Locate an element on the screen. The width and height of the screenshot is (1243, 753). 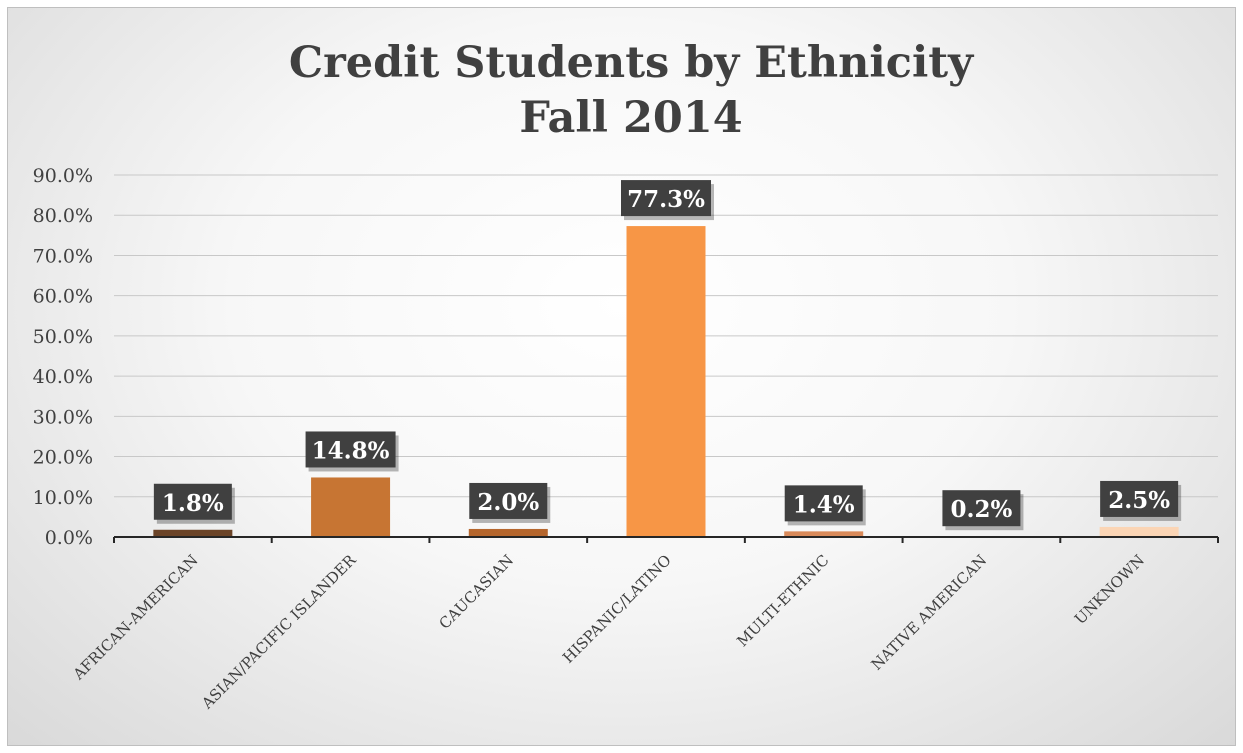
x-axis is located at coordinates (666, 539).